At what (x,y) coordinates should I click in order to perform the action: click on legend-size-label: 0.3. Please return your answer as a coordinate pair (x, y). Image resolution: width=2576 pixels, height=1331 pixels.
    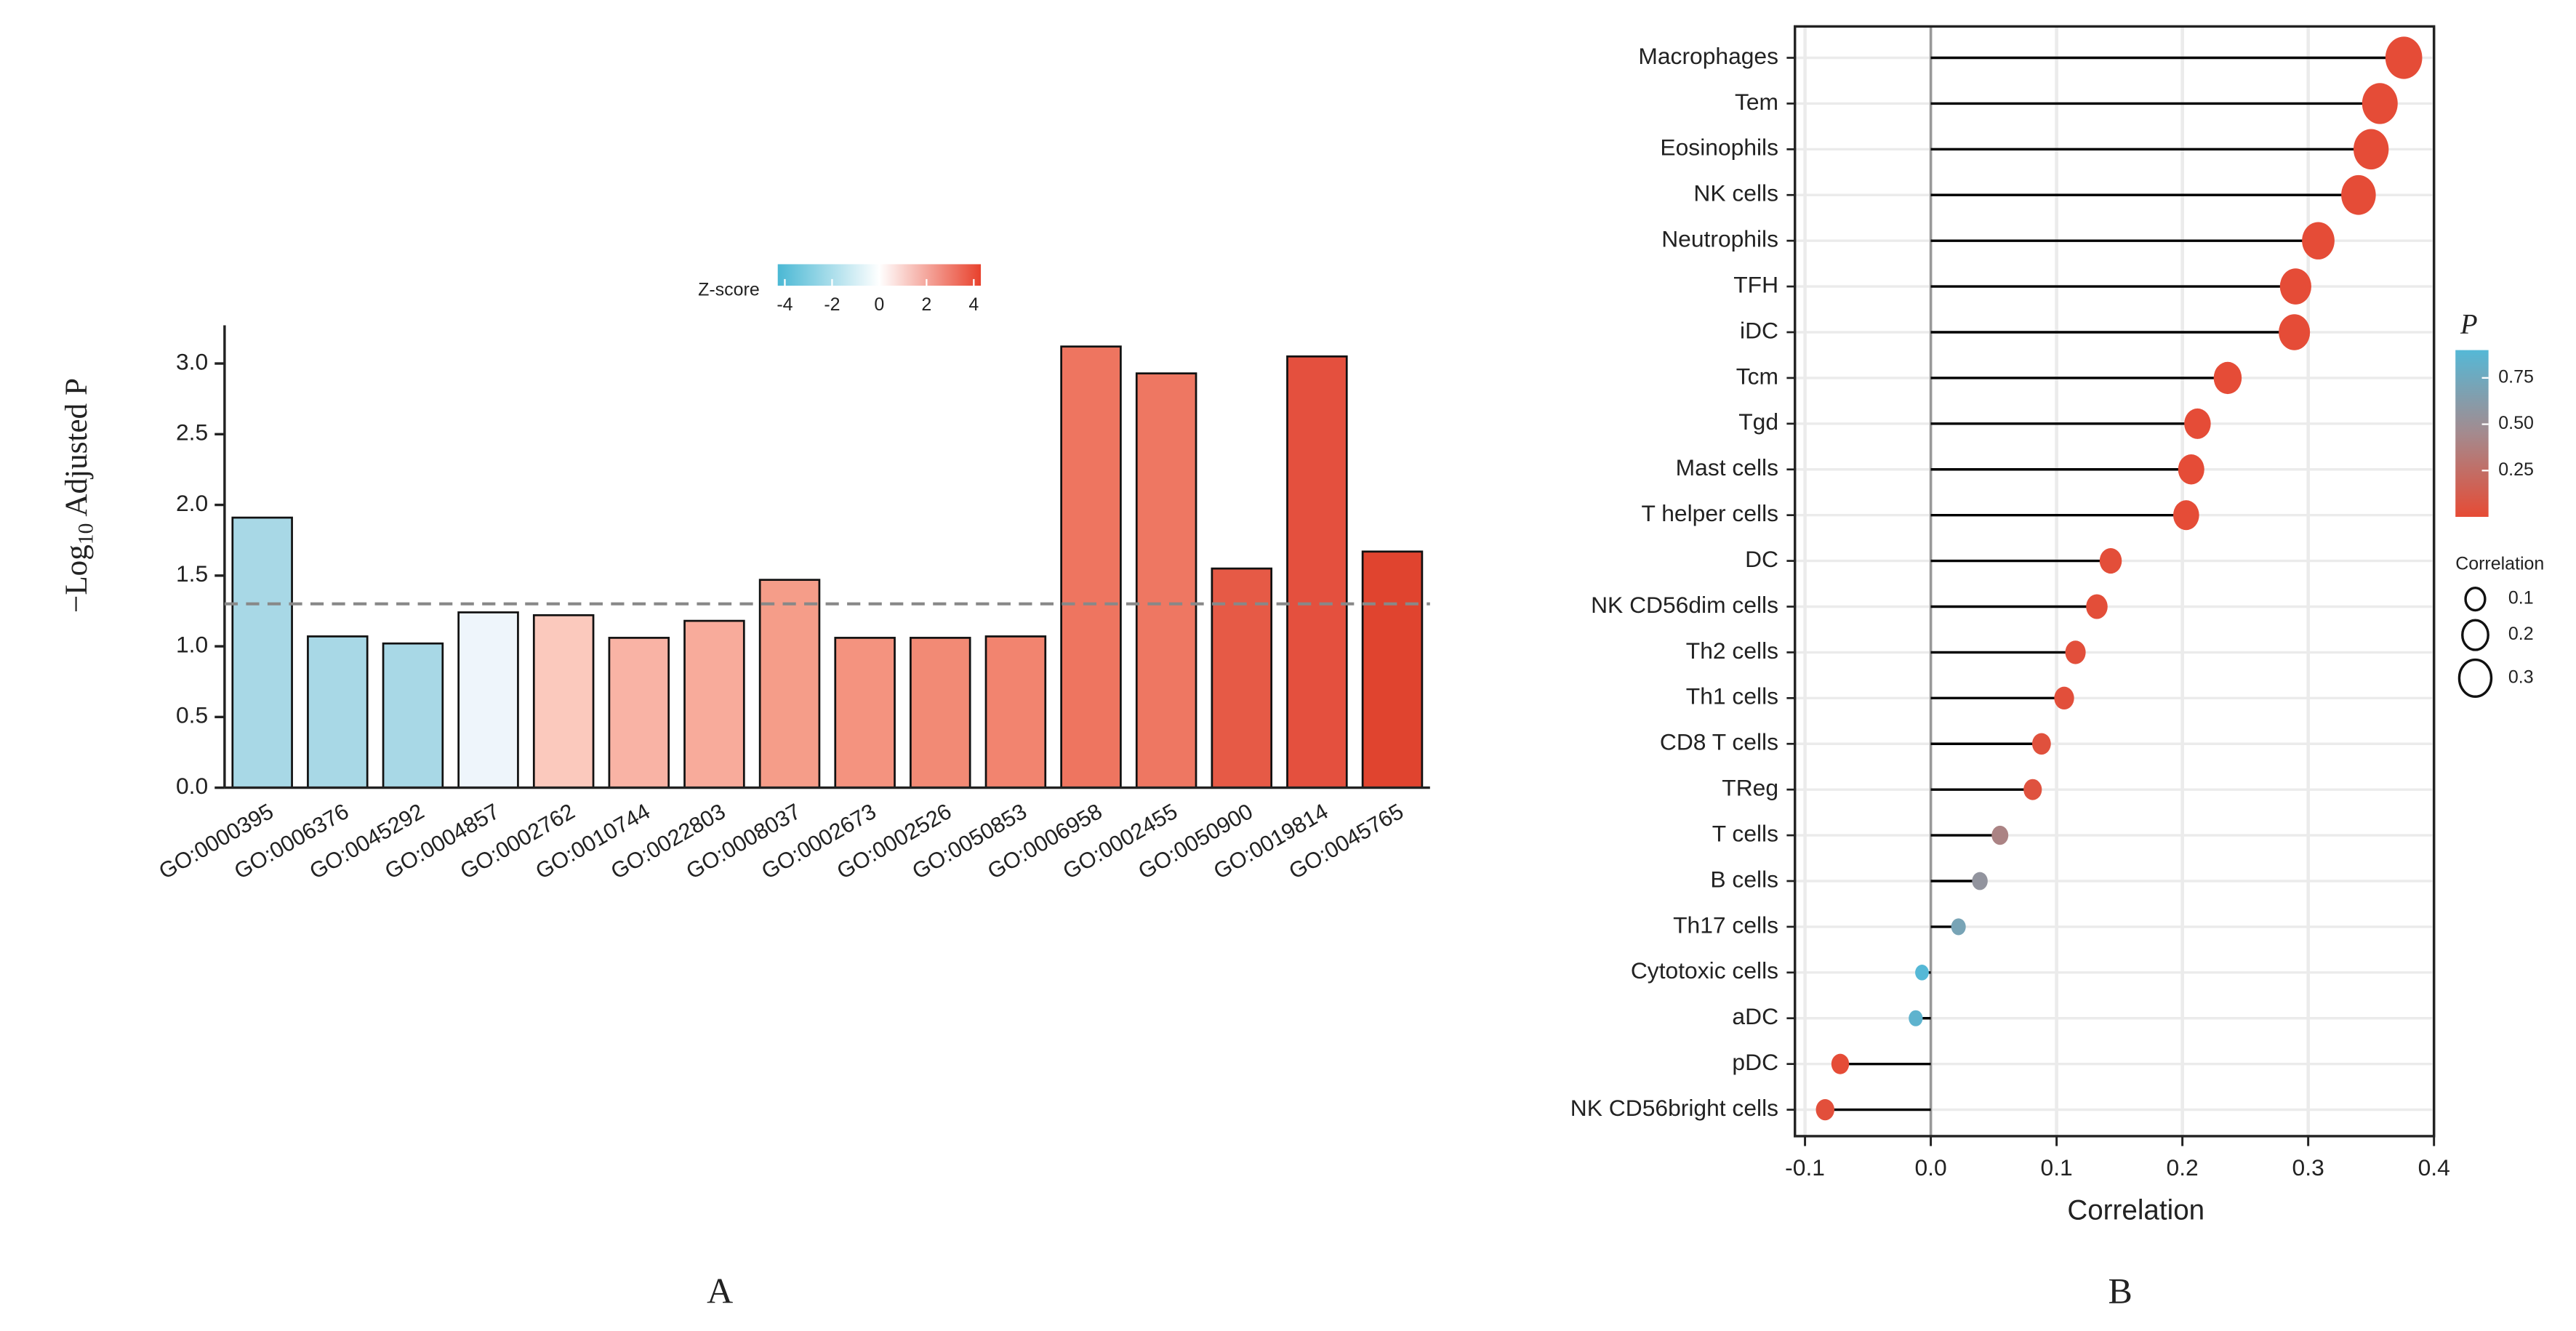
    Looking at the image, I should click on (2521, 677).